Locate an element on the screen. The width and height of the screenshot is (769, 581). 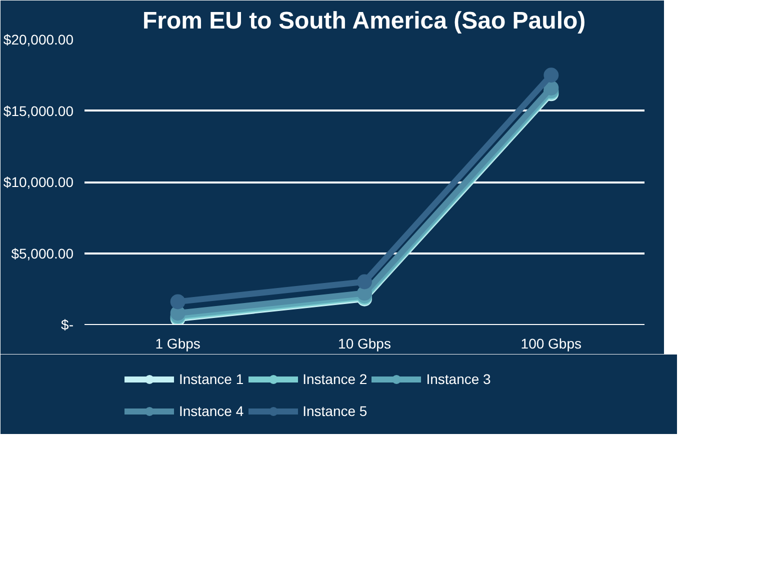
legend-label: Instance 2 is located at coordinates (335, 379).